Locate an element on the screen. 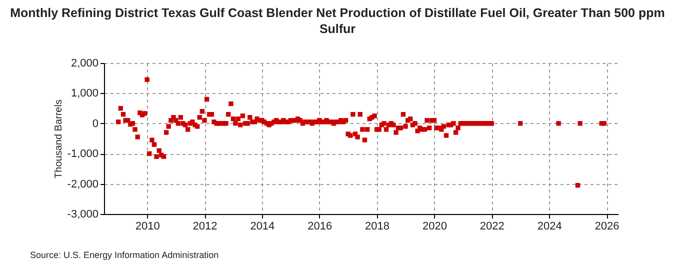 The width and height of the screenshot is (675, 275). x-tick-label: 2014 is located at coordinates (262, 226).